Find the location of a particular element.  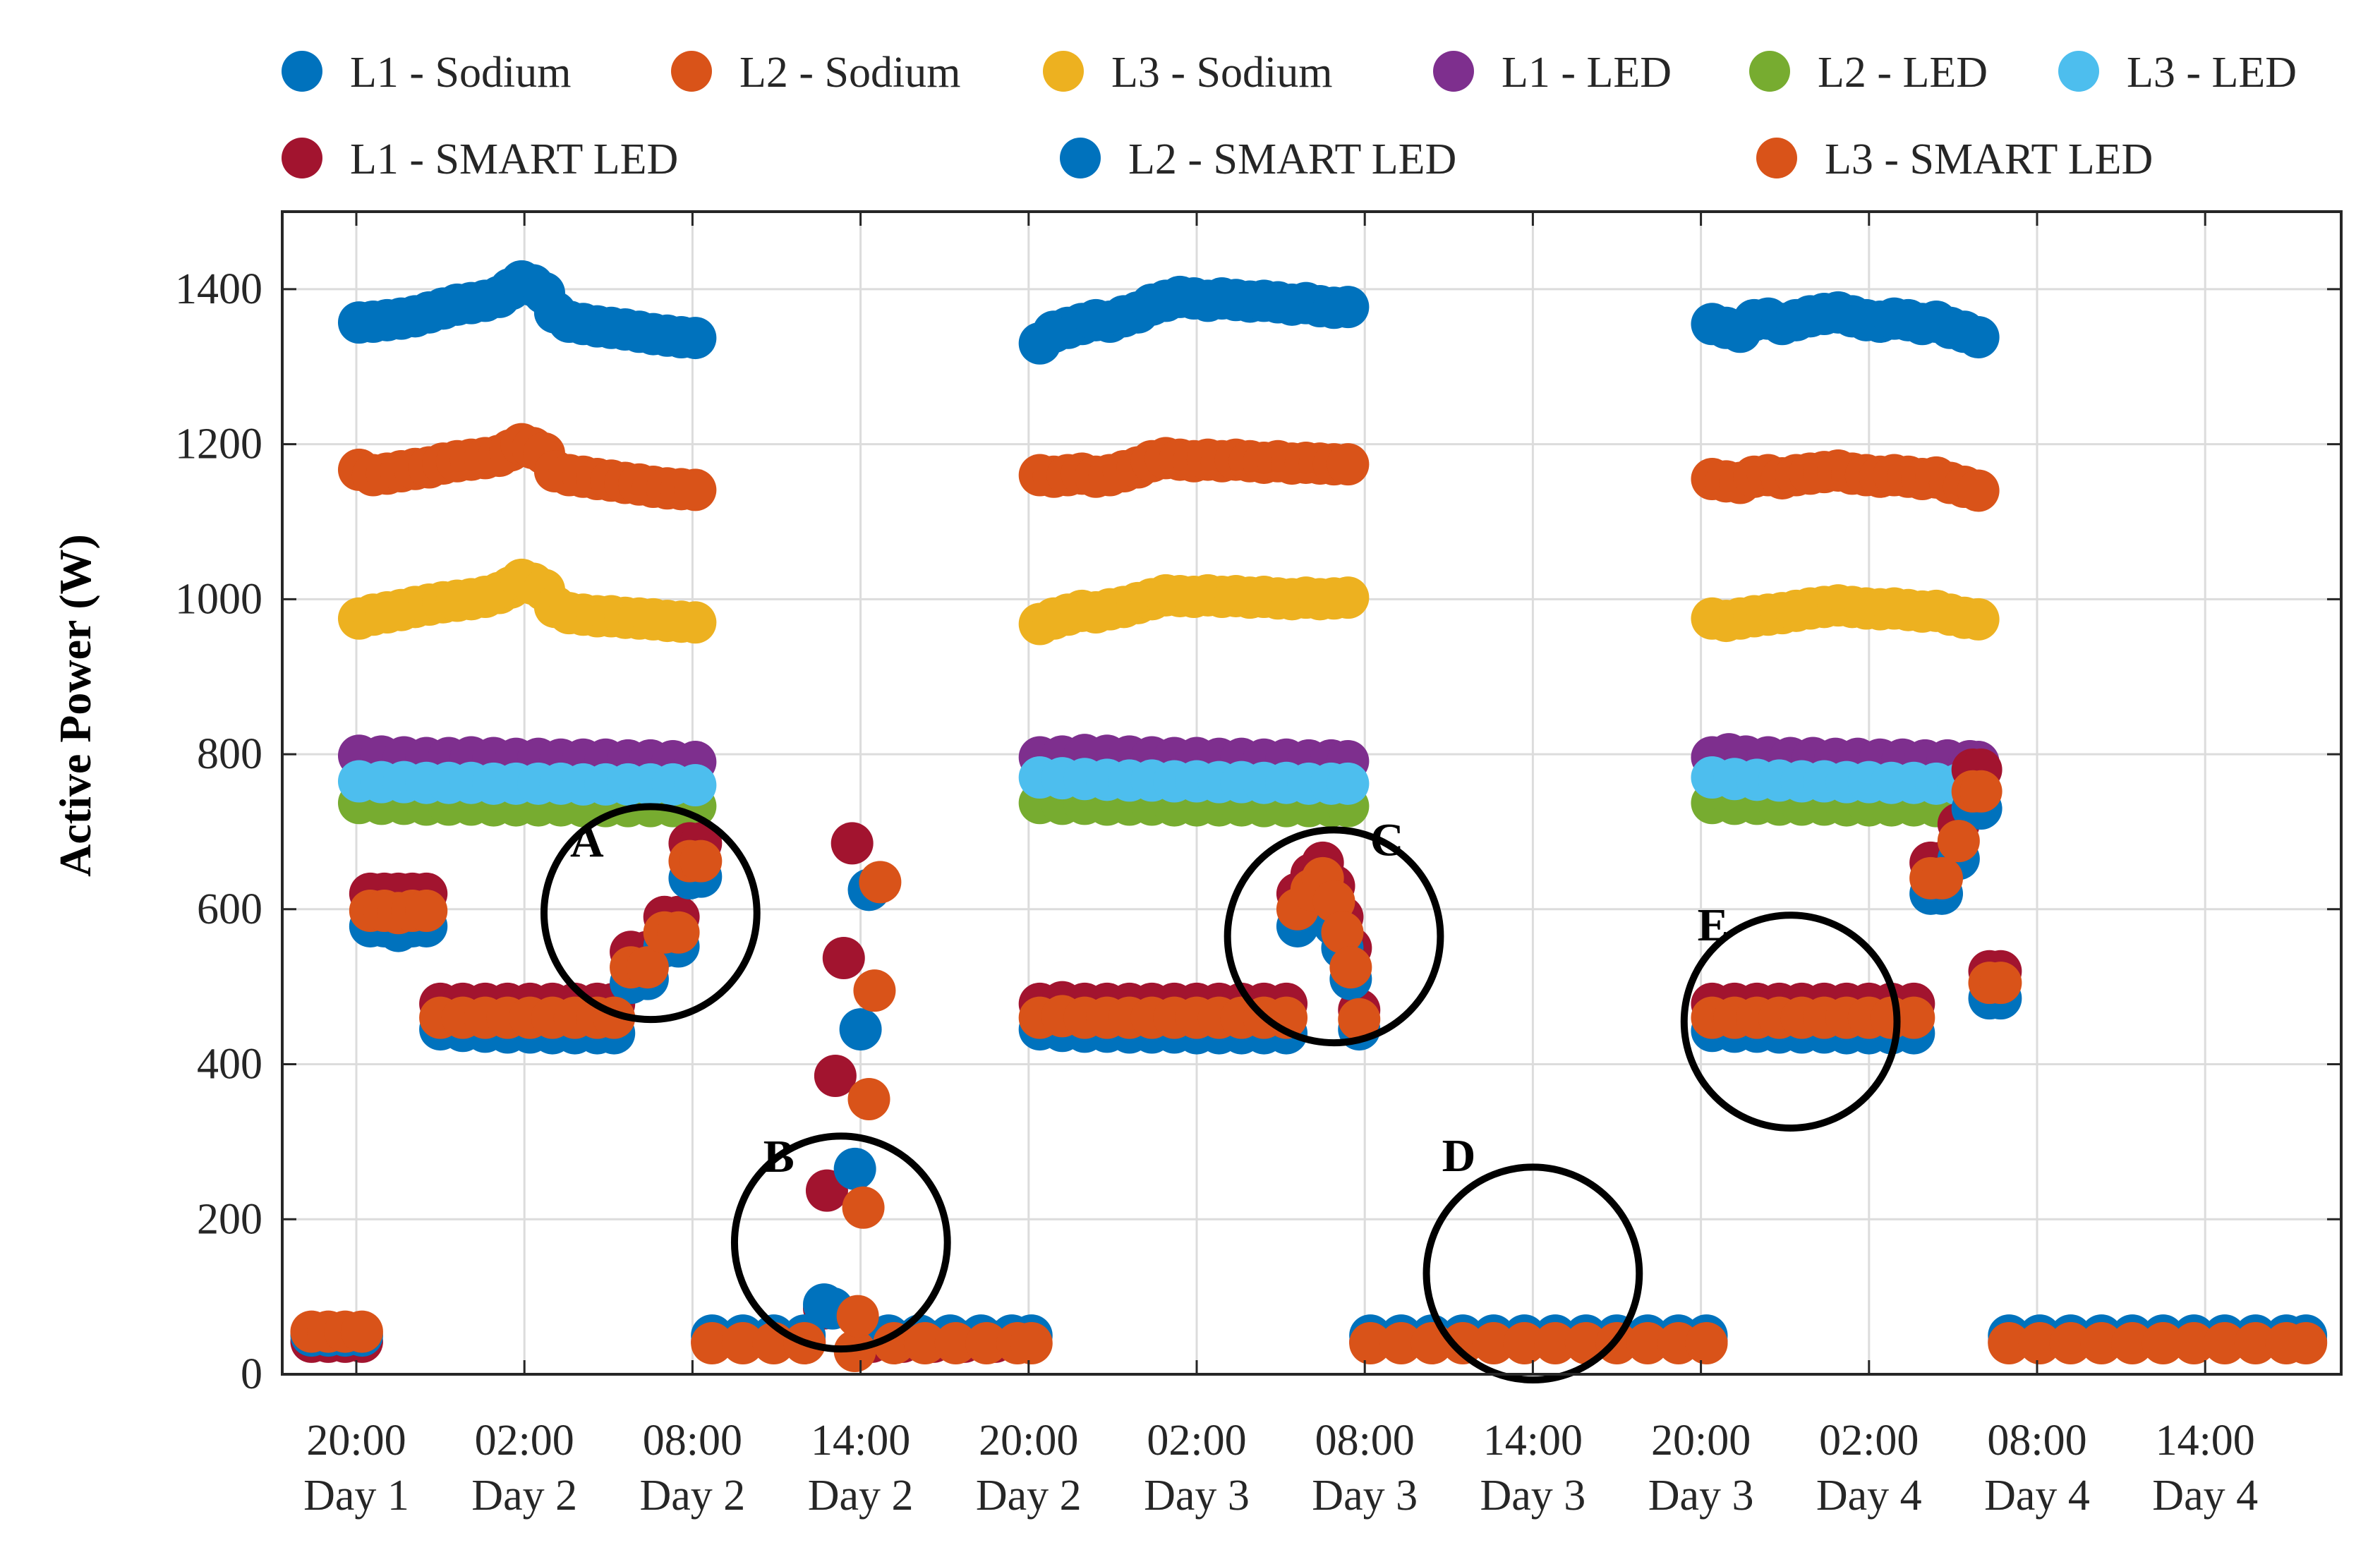

y-tick-label: 1000 is located at coordinates (219, 599).